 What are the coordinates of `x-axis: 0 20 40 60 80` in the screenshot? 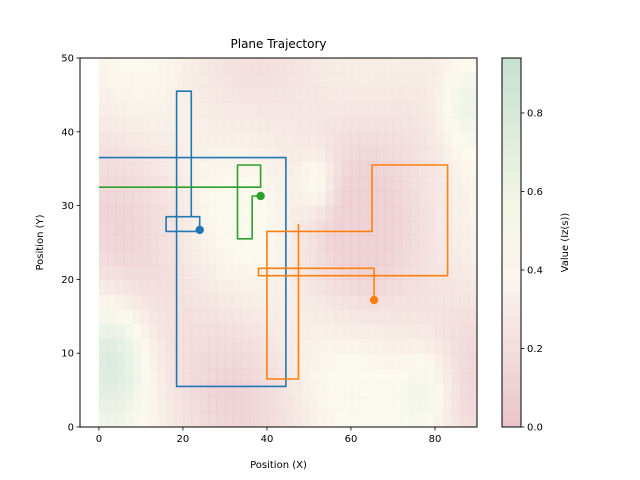 It's located at (268, 436).